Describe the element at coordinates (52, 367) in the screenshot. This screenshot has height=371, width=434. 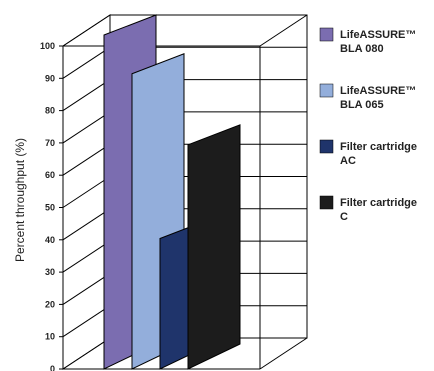
I see `y-tick-label: 0` at that location.